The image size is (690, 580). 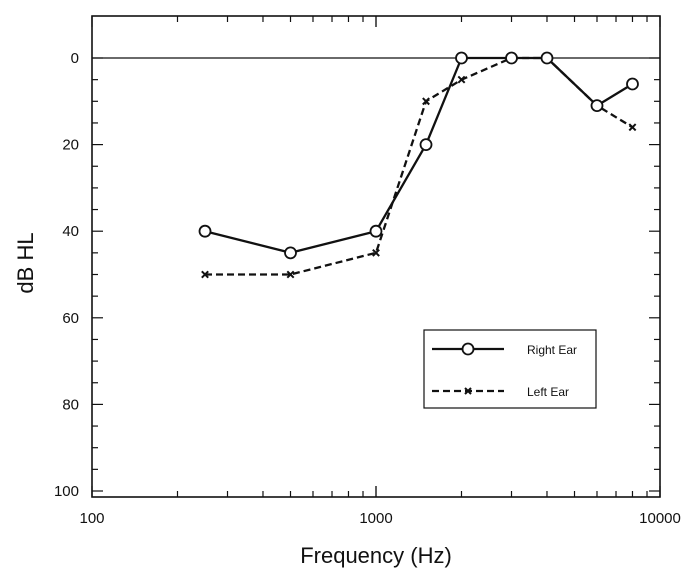 I want to click on x-axis-title: Frequency (Hz), so click(x=376, y=555).